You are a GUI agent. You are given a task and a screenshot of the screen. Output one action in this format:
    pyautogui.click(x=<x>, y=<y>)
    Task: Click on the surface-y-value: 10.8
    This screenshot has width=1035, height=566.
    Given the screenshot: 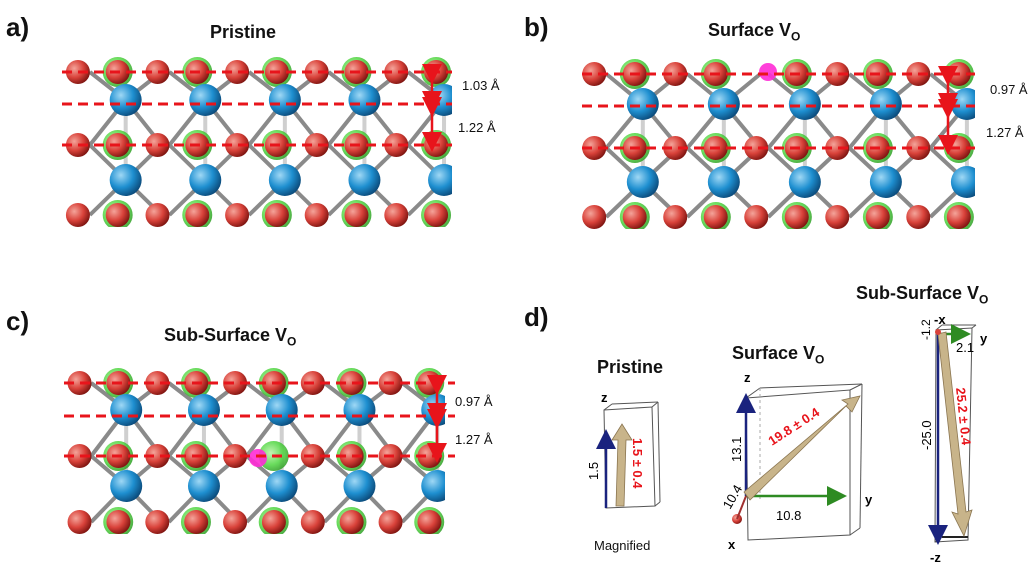 What is the action you would take?
    pyautogui.click(x=788, y=515)
    